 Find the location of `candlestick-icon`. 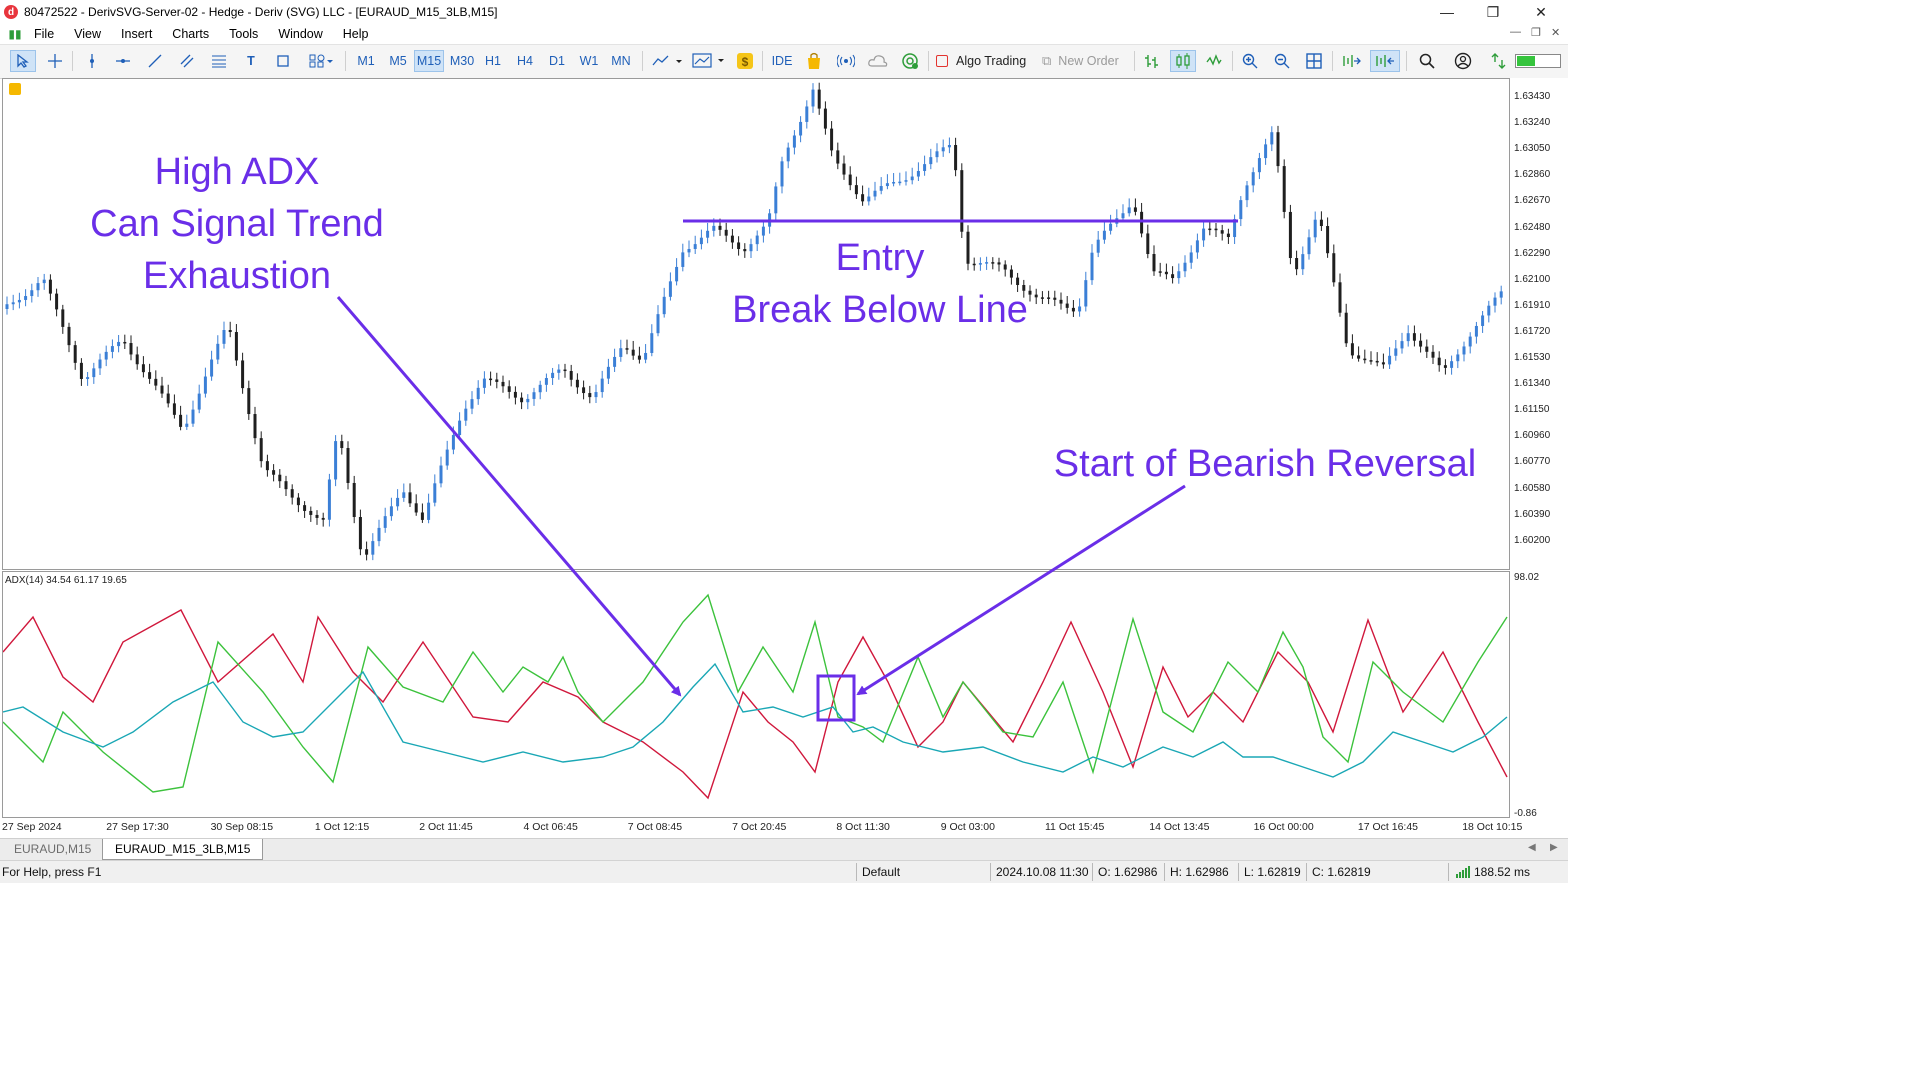

candlestick-icon is located at coordinates (1183, 61).